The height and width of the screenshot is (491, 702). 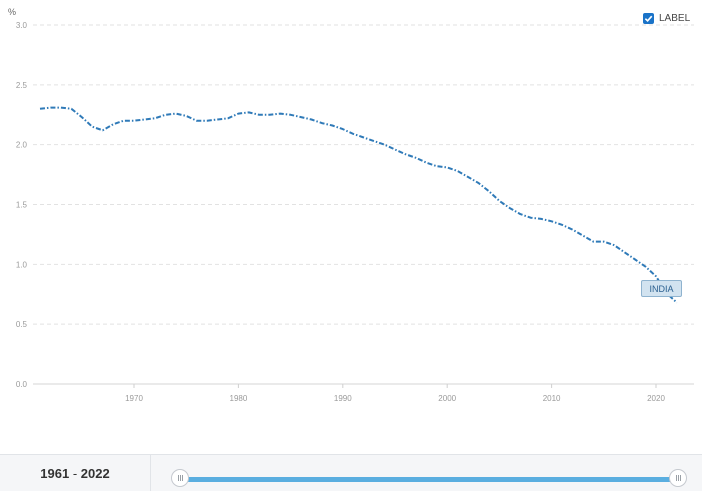 I want to click on range-end: 2022, so click(x=95, y=473).